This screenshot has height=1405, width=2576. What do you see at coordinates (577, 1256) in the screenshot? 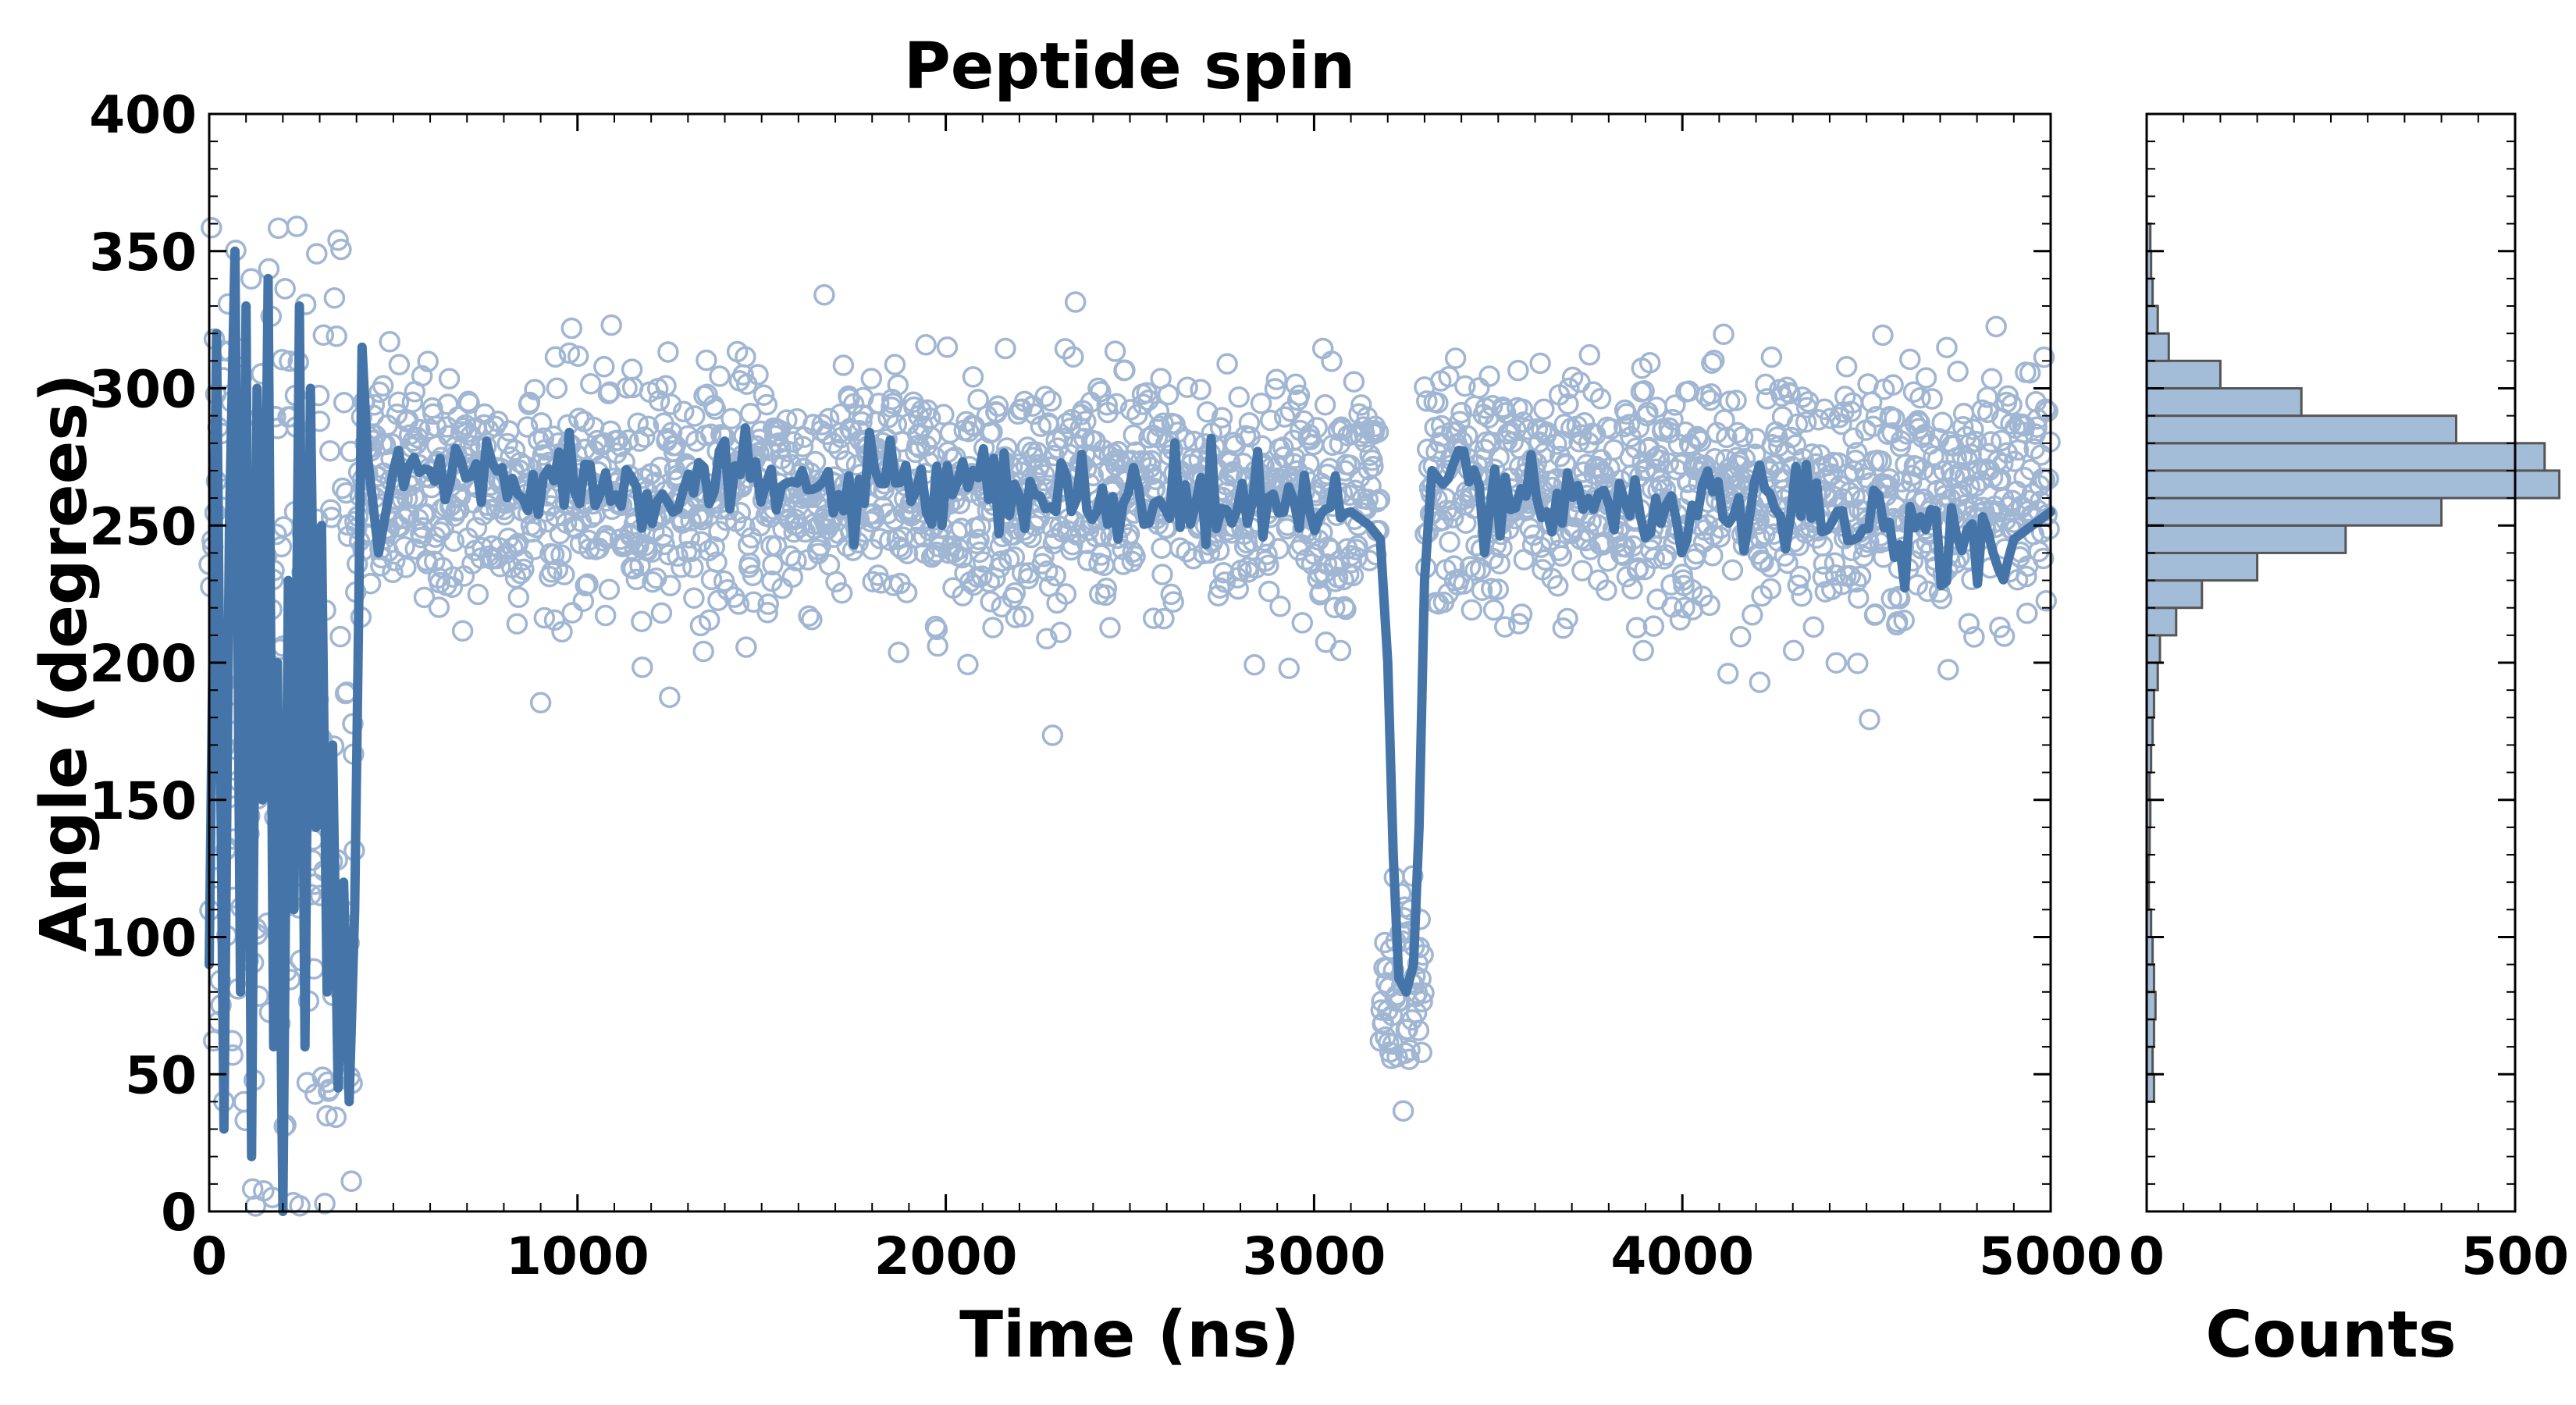
I see `x-tick-label: 1000` at bounding box center [577, 1256].